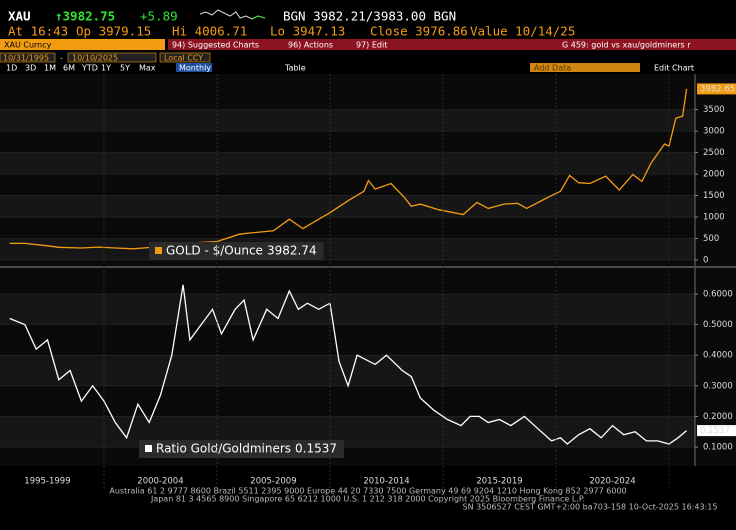 The width and height of the screenshot is (736, 530). I want to click on x-tick-label: 2015-2019, so click(499, 482).